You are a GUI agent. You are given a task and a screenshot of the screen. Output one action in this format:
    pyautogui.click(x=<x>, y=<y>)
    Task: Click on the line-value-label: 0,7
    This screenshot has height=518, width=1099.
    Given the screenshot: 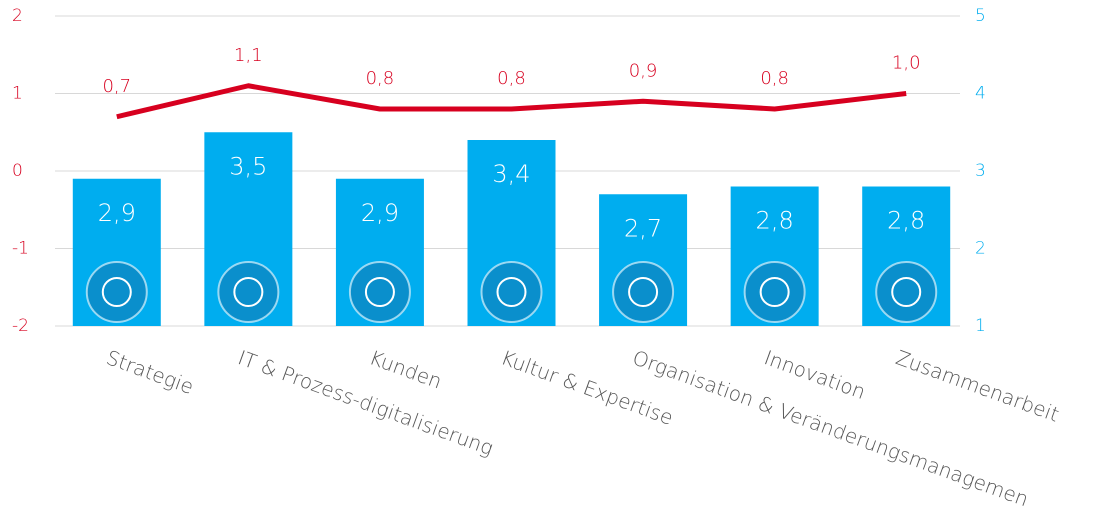 What is the action you would take?
    pyautogui.click(x=116, y=86)
    